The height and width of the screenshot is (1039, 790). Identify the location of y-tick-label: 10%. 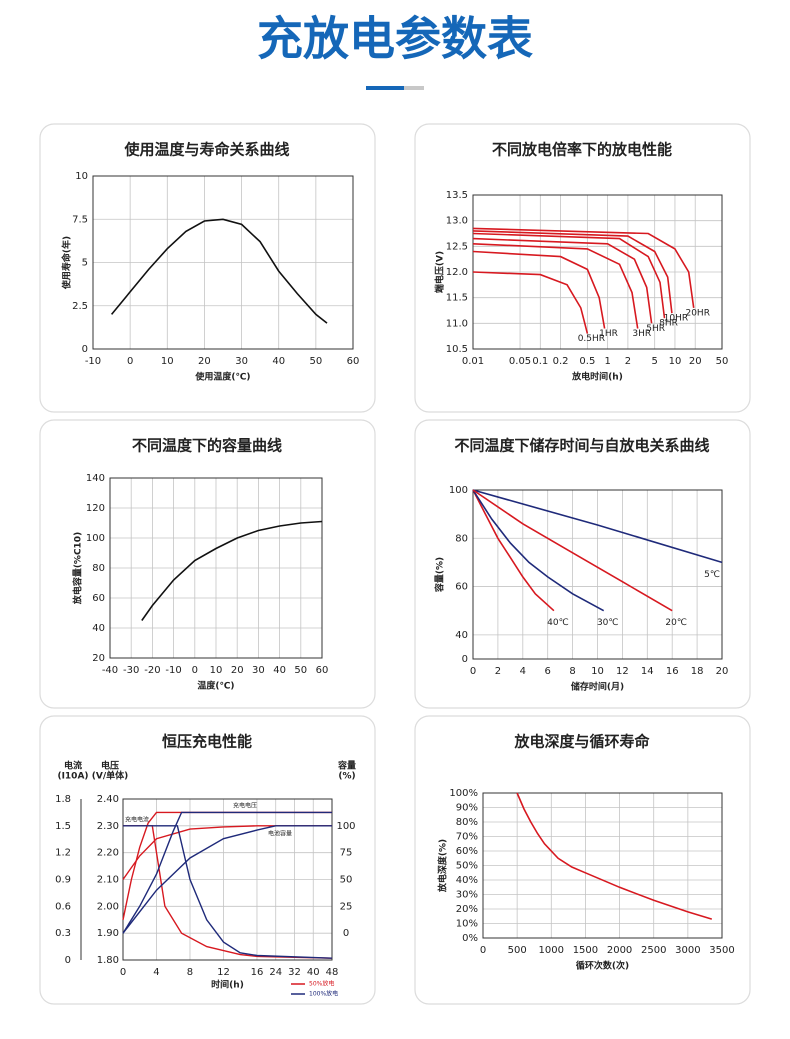
(467, 924).